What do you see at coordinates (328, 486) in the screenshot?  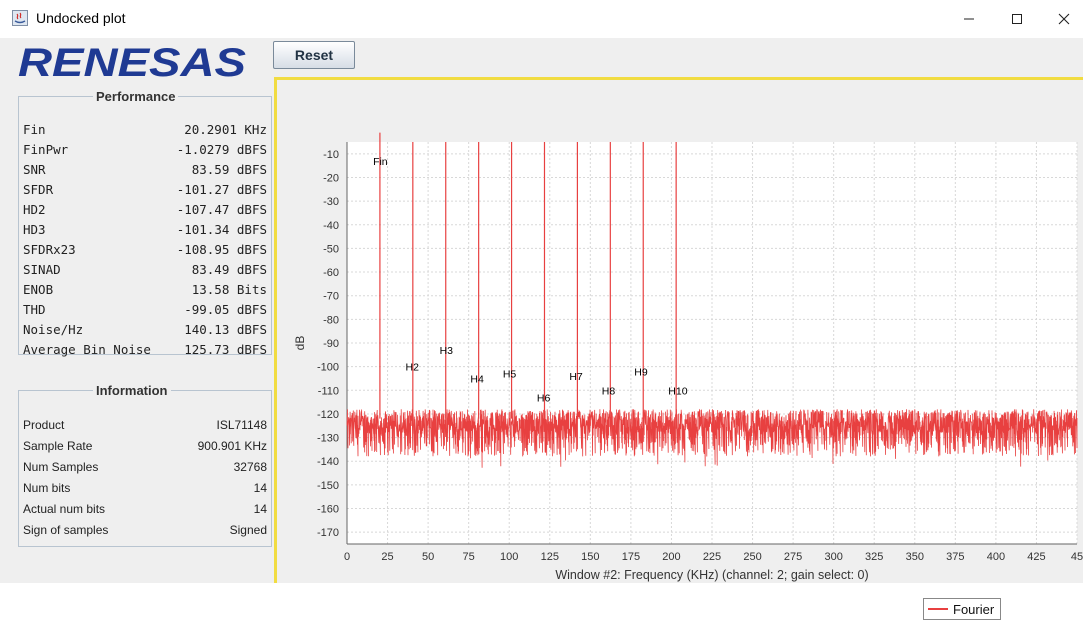 I see `y-tick-label: -150` at bounding box center [328, 486].